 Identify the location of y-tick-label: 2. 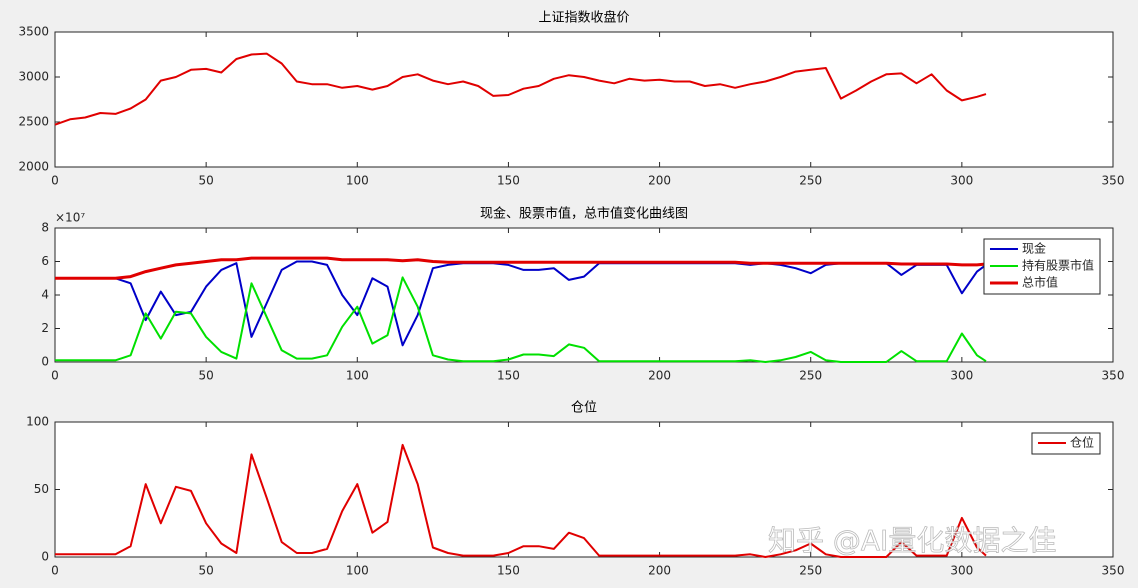
(45, 328).